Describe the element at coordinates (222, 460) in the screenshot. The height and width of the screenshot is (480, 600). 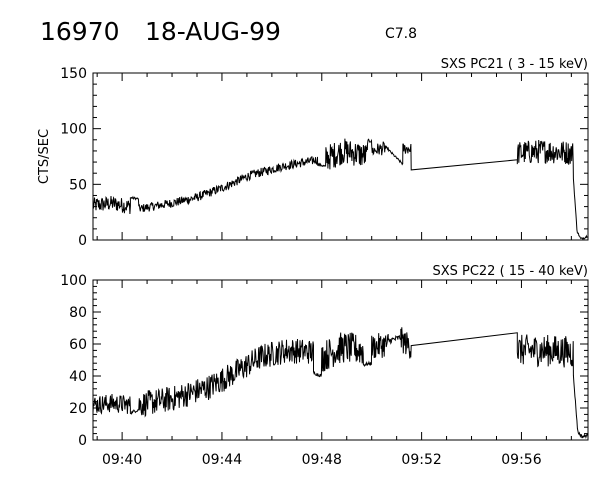
I see `x-tick-label: 09:44` at that location.